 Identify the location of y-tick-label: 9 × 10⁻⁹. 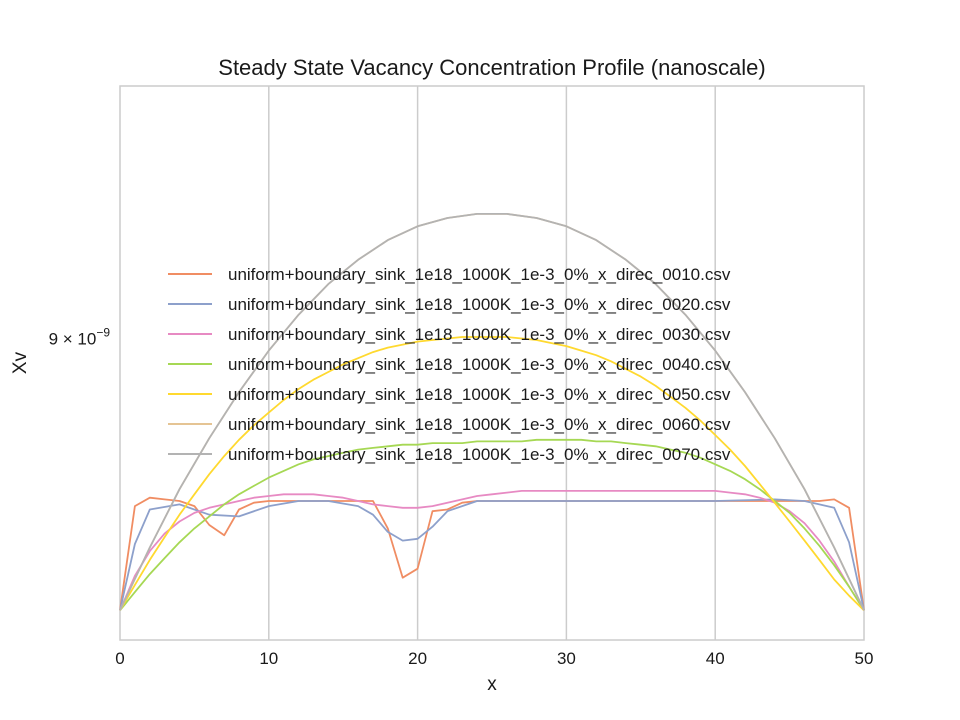
(80, 337).